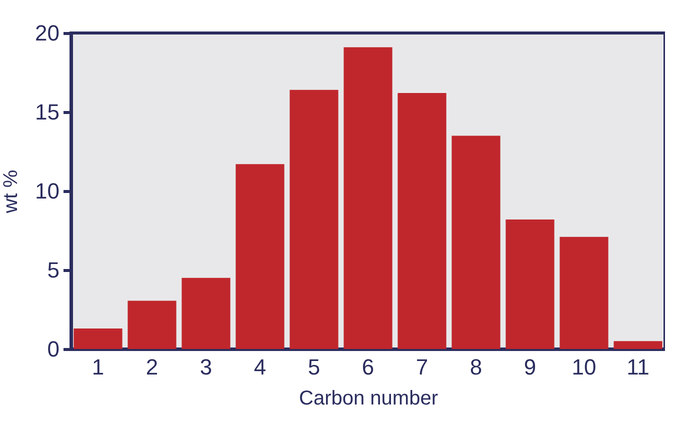 The width and height of the screenshot is (694, 429). What do you see at coordinates (530, 367) in the screenshot?
I see `x-tick-label: 9` at bounding box center [530, 367].